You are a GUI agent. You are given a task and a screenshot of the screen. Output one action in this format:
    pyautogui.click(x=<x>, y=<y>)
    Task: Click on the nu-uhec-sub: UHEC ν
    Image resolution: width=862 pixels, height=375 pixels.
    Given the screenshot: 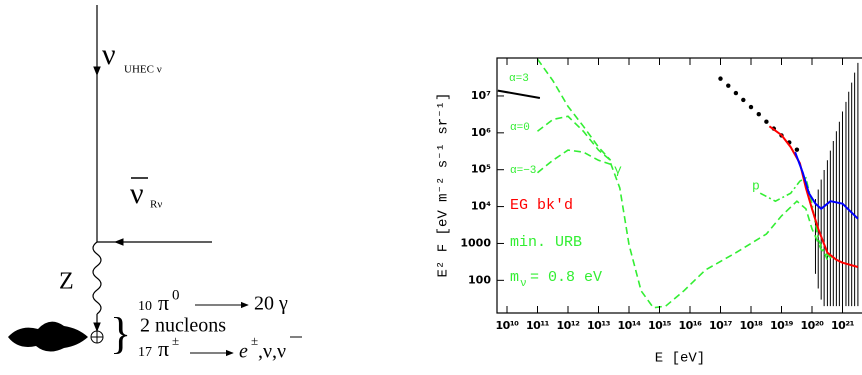 What is the action you would take?
    pyautogui.click(x=143, y=70)
    